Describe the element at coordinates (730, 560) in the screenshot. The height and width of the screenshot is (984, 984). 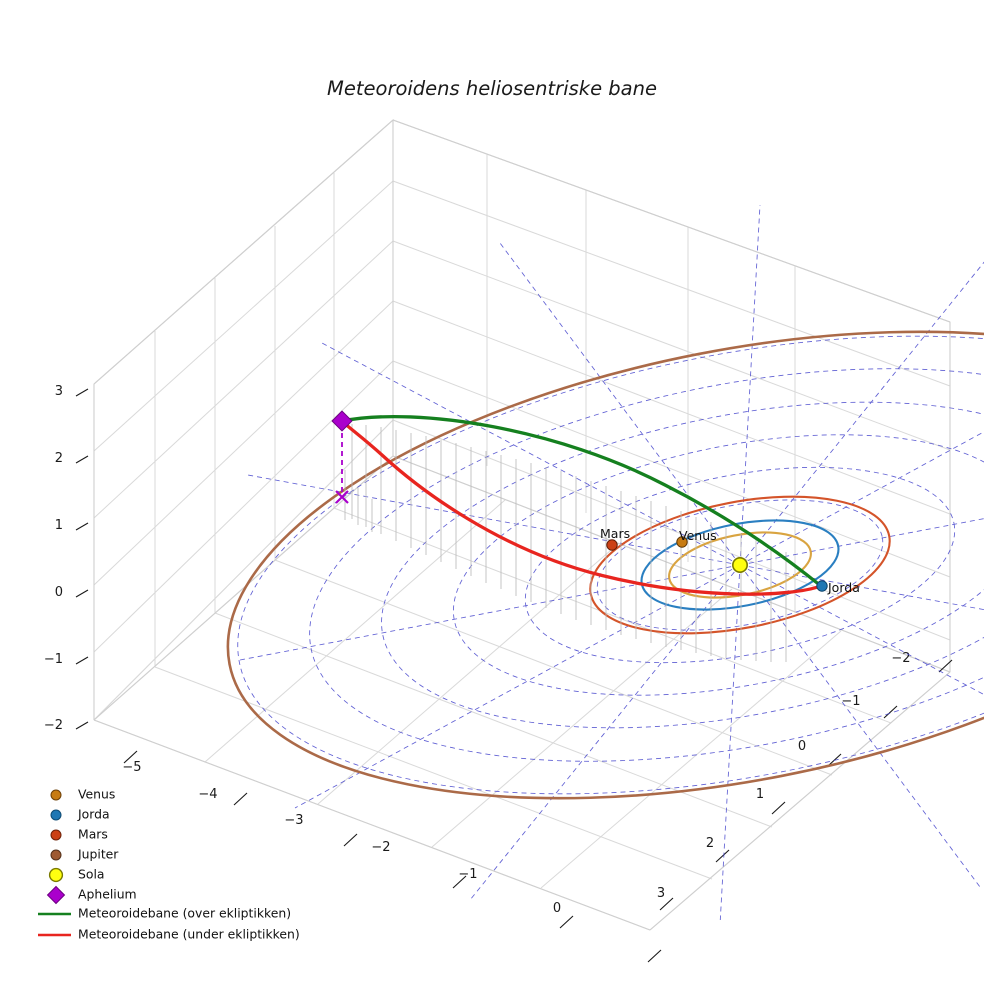
I see `planet-labels: Mars Venus Jorda` at that location.